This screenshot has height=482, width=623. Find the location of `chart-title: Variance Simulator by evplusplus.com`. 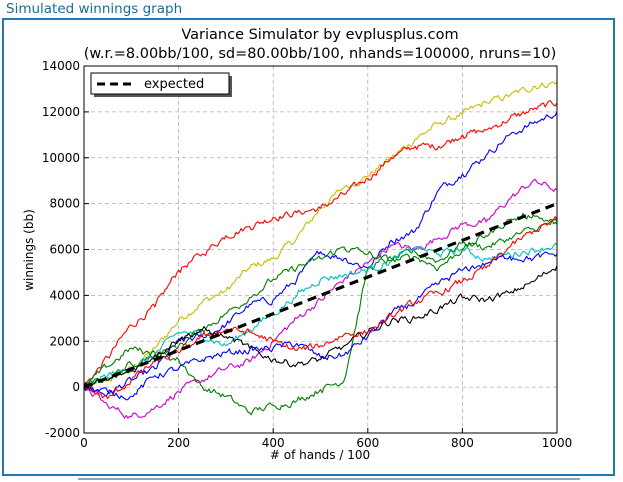

chart-title: Variance Simulator by evplusplus.com is located at coordinates (319, 35).